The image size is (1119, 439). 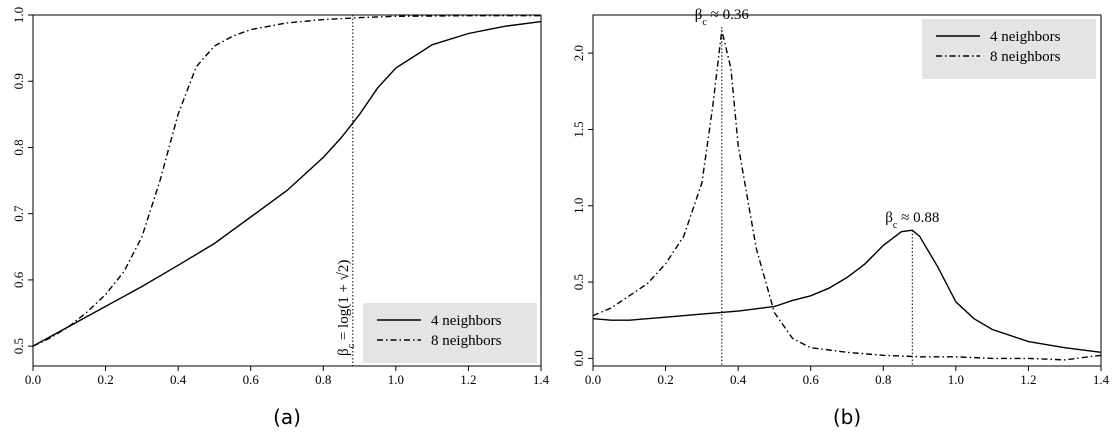 What do you see at coordinates (18, 279) in the screenshot?
I see `y-tick-label: 0.6` at bounding box center [18, 279].